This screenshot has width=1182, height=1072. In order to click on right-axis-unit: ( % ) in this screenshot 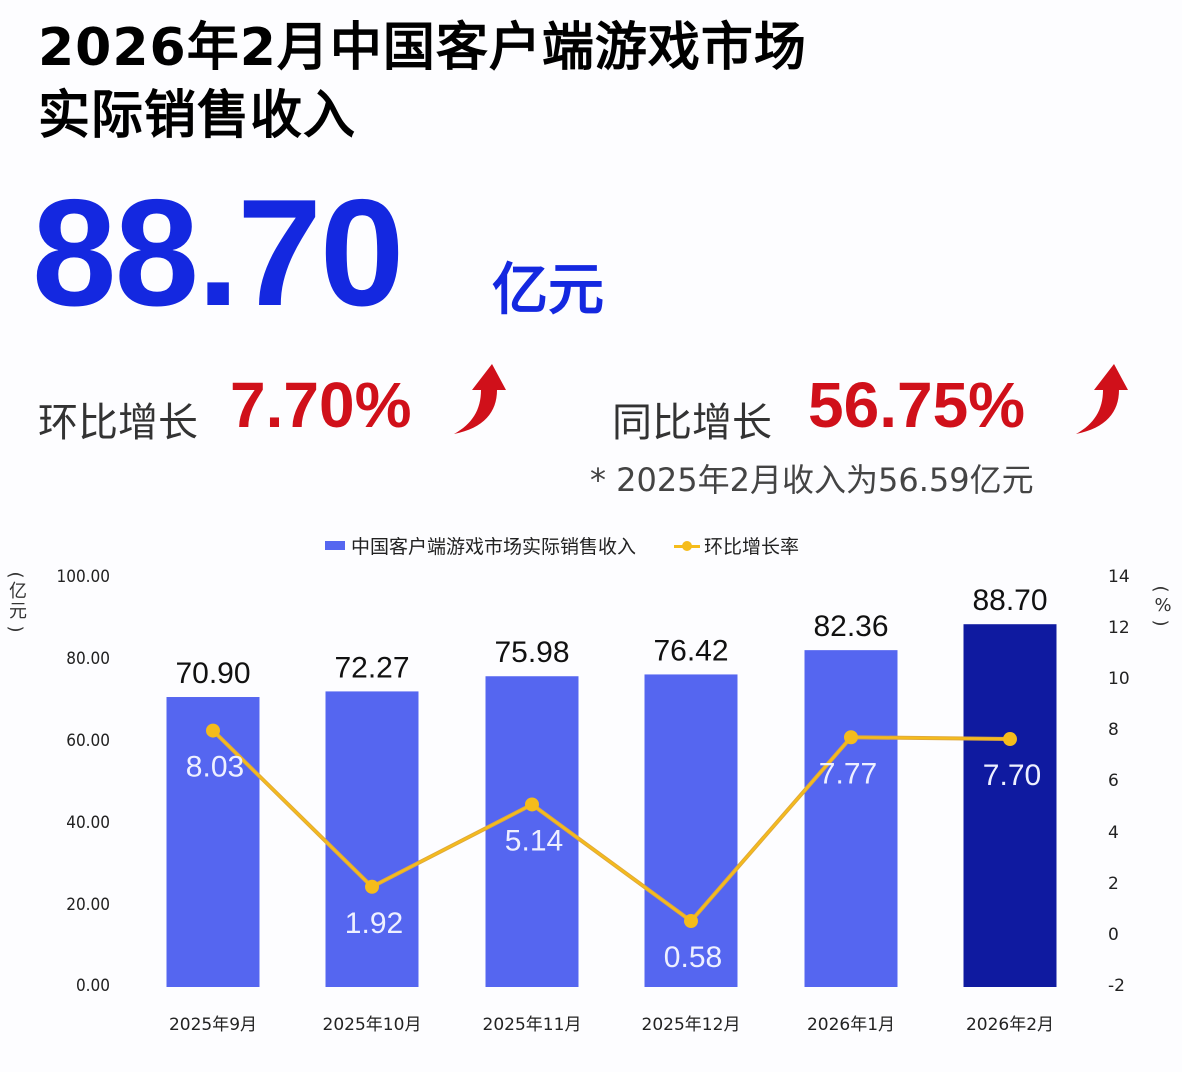, I will do `click(1161, 606)`.